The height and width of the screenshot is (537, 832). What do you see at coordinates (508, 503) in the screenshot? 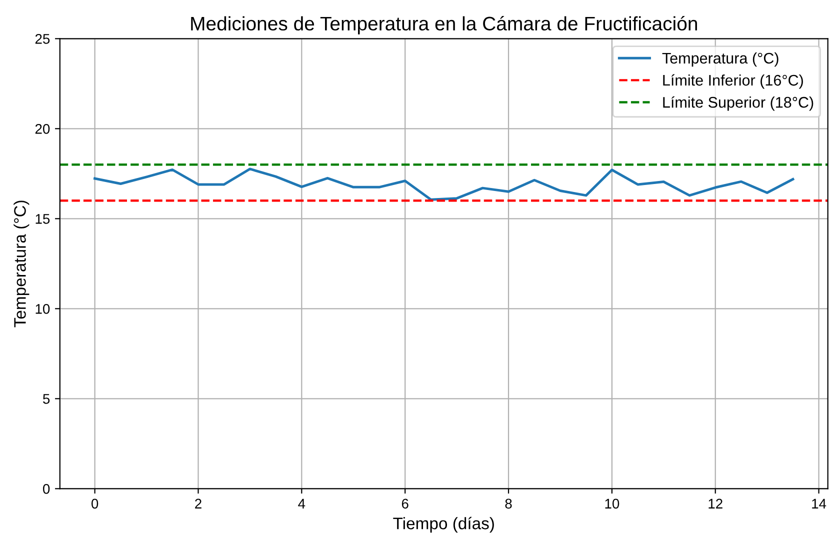
I see `x-tick-label: 8` at bounding box center [508, 503].